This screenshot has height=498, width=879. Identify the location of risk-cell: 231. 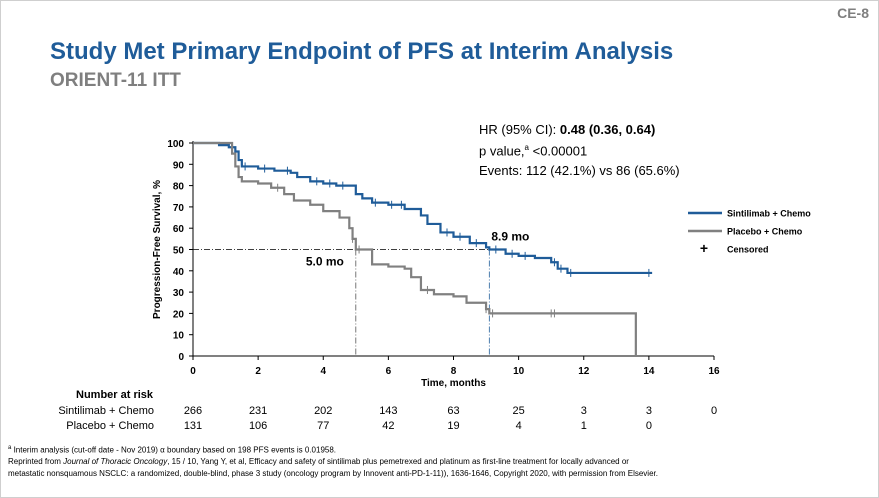
(258, 411).